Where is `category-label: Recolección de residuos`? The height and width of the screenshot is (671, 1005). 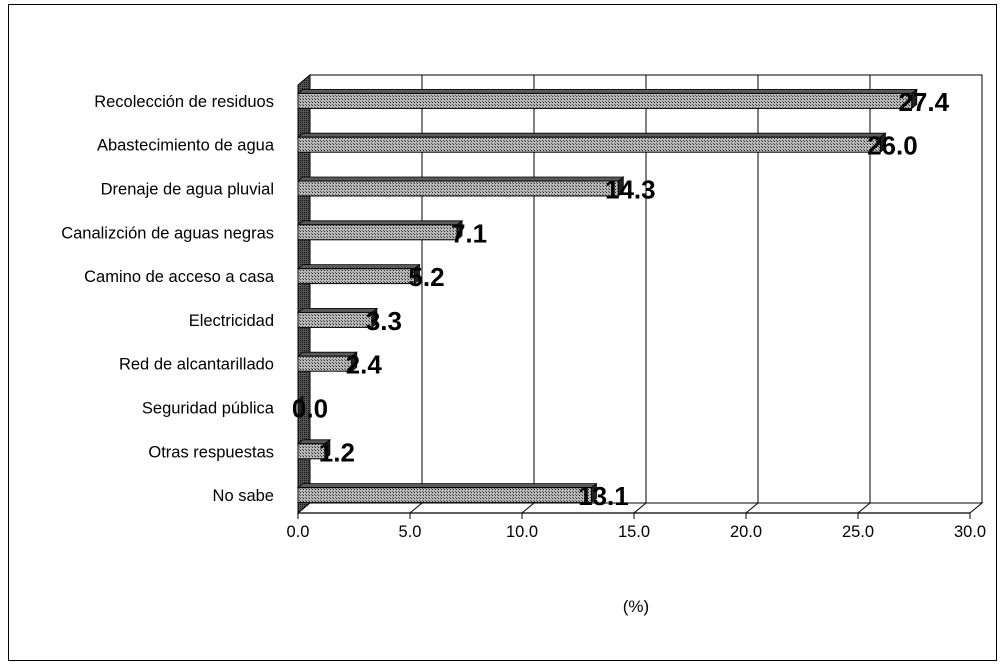 category-label: Recolección de residuos is located at coordinates (184, 102).